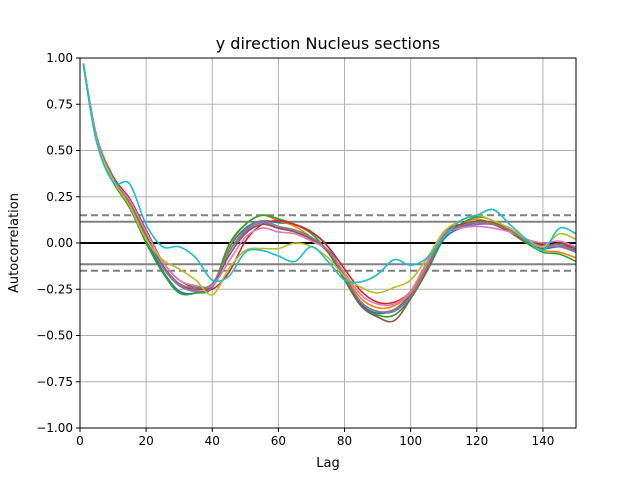 Image resolution: width=640 pixels, height=480 pixels. I want to click on x-tick-label-6: 120, so click(476, 441).